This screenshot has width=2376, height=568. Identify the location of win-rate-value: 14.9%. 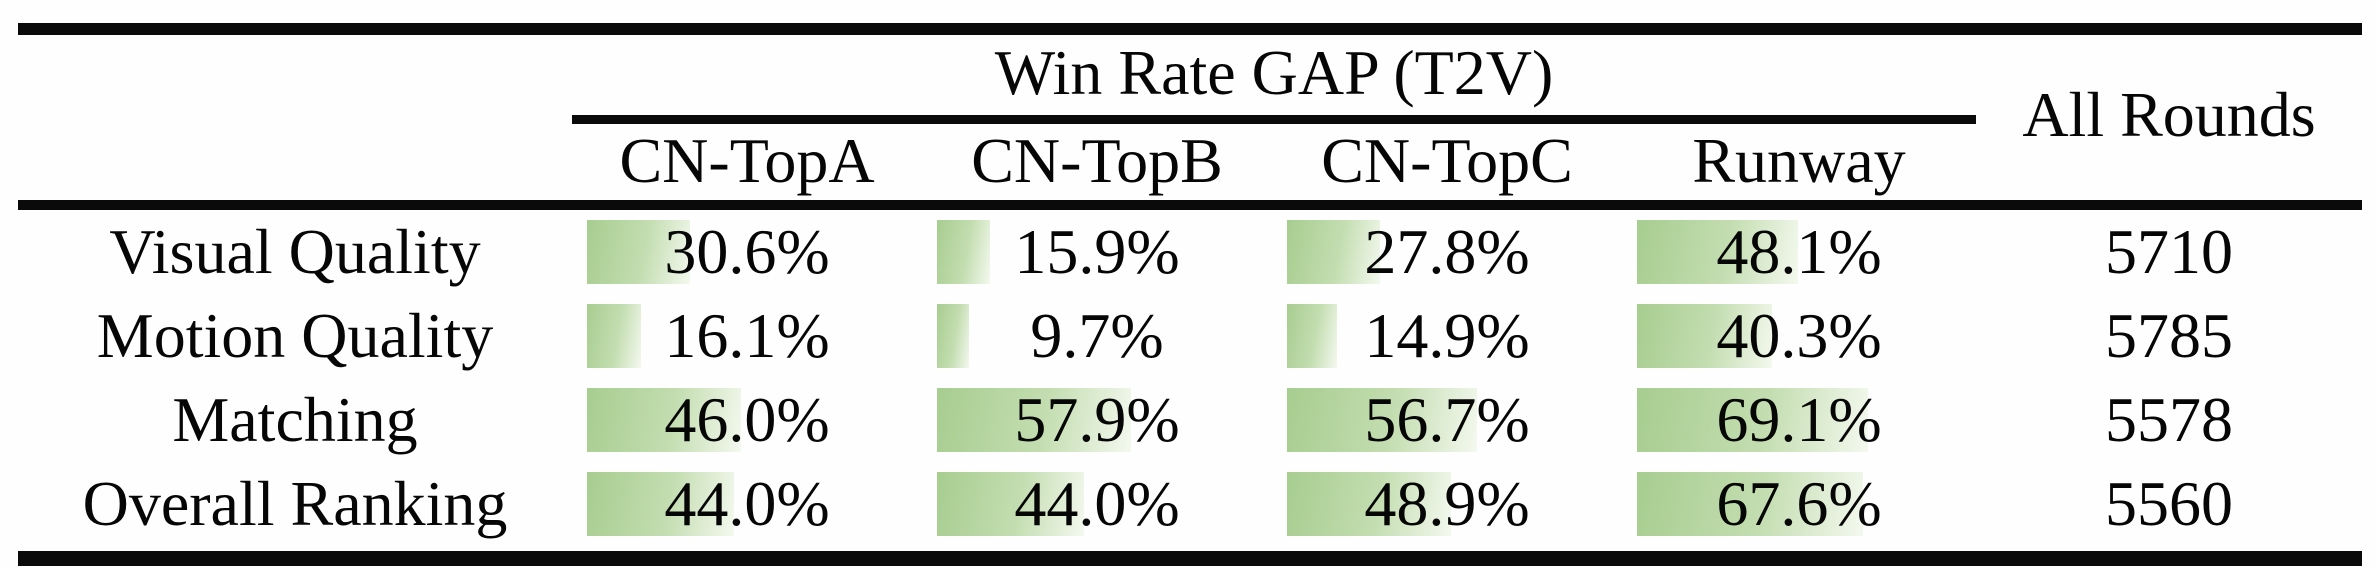
(1447, 335).